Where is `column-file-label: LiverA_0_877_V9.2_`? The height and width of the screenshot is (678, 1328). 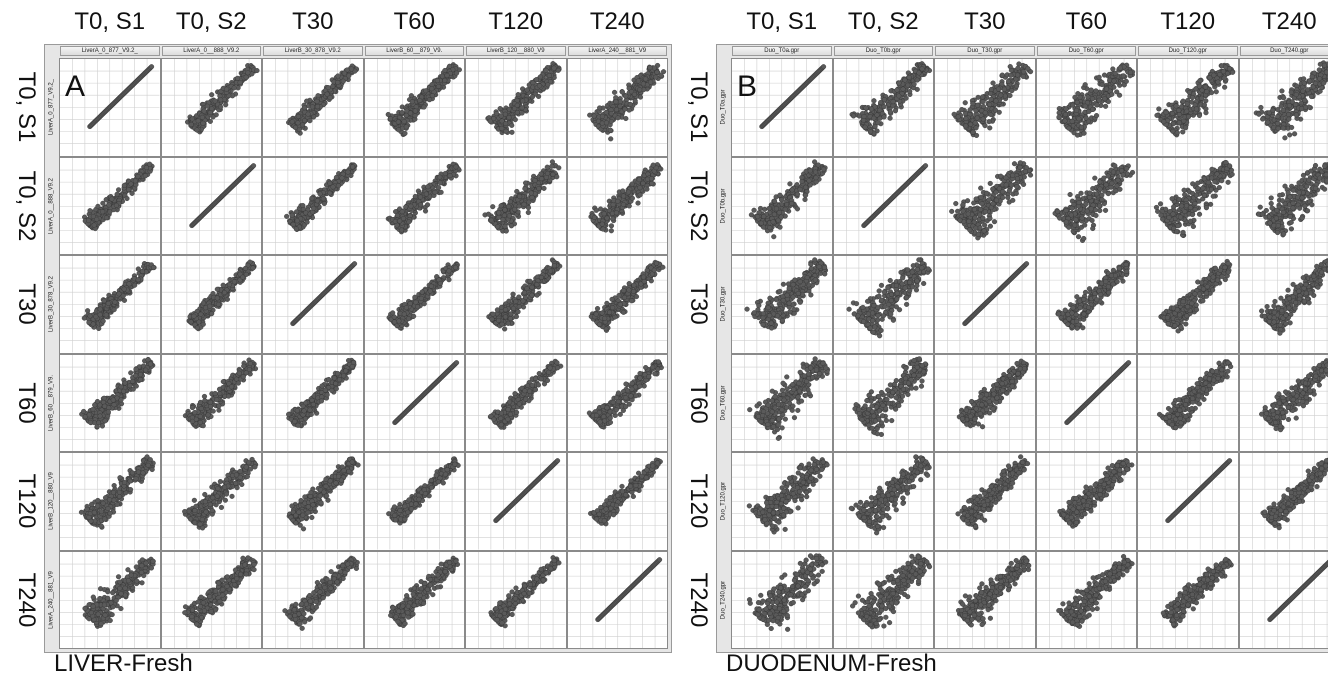
column-file-label: LiverA_0_877_V9.2_ is located at coordinates (110, 51).